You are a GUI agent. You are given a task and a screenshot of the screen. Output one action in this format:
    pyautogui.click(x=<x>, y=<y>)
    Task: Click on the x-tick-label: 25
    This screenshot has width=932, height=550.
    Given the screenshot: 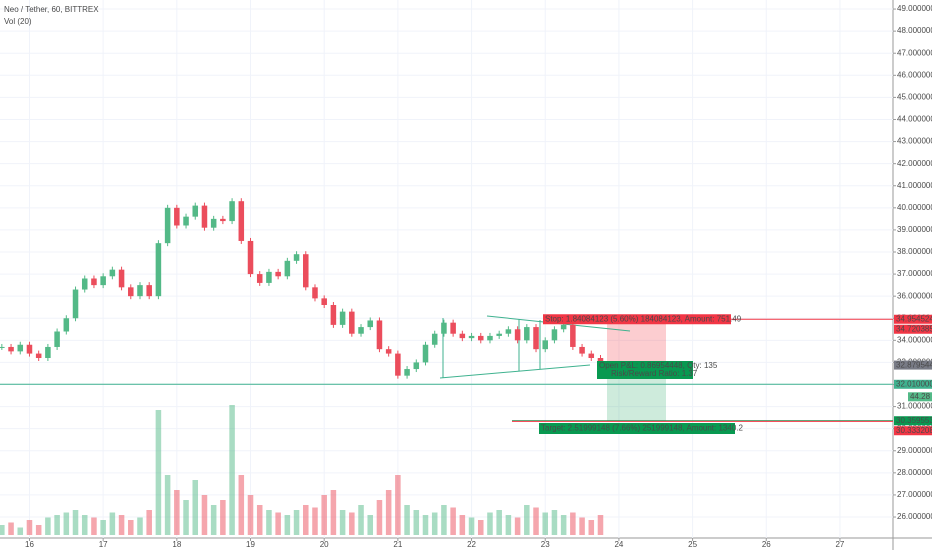 What is the action you would take?
    pyautogui.click(x=692, y=544)
    